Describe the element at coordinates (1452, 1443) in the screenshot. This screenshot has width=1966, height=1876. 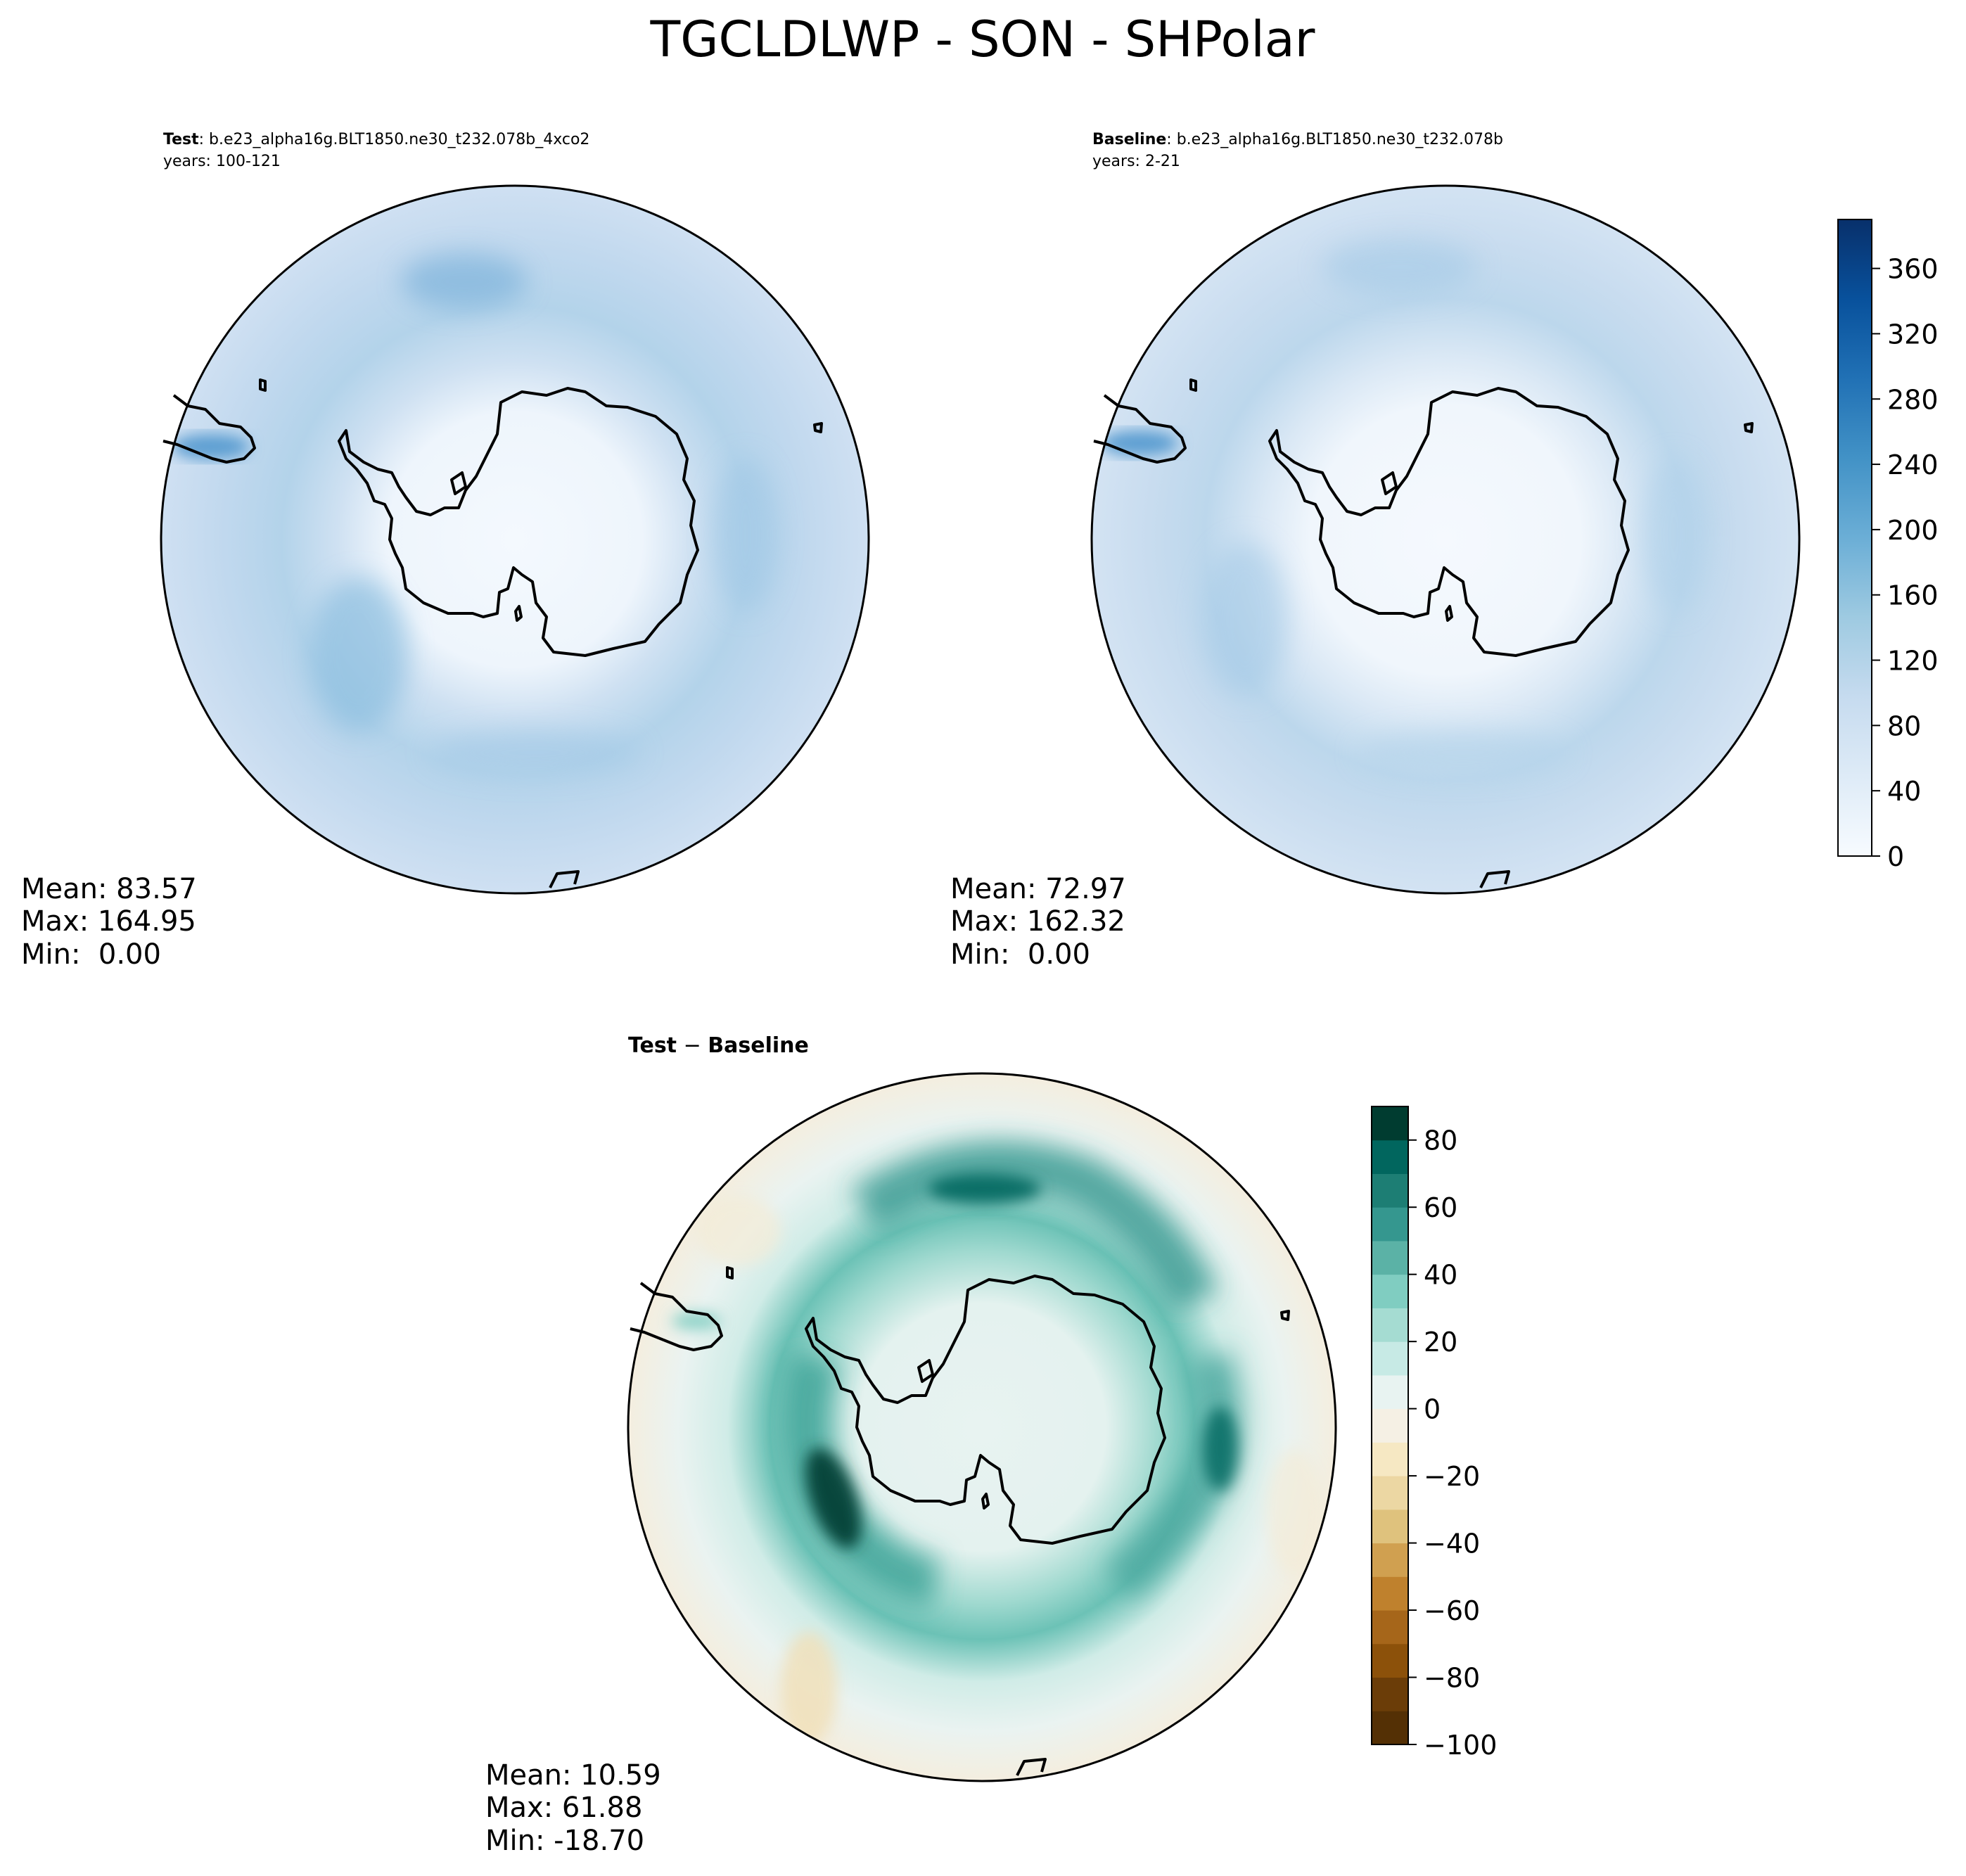
I see `colorbar-diff-ticks: −100 −80 −60 −40 −20 0 20 40 60 80` at that location.